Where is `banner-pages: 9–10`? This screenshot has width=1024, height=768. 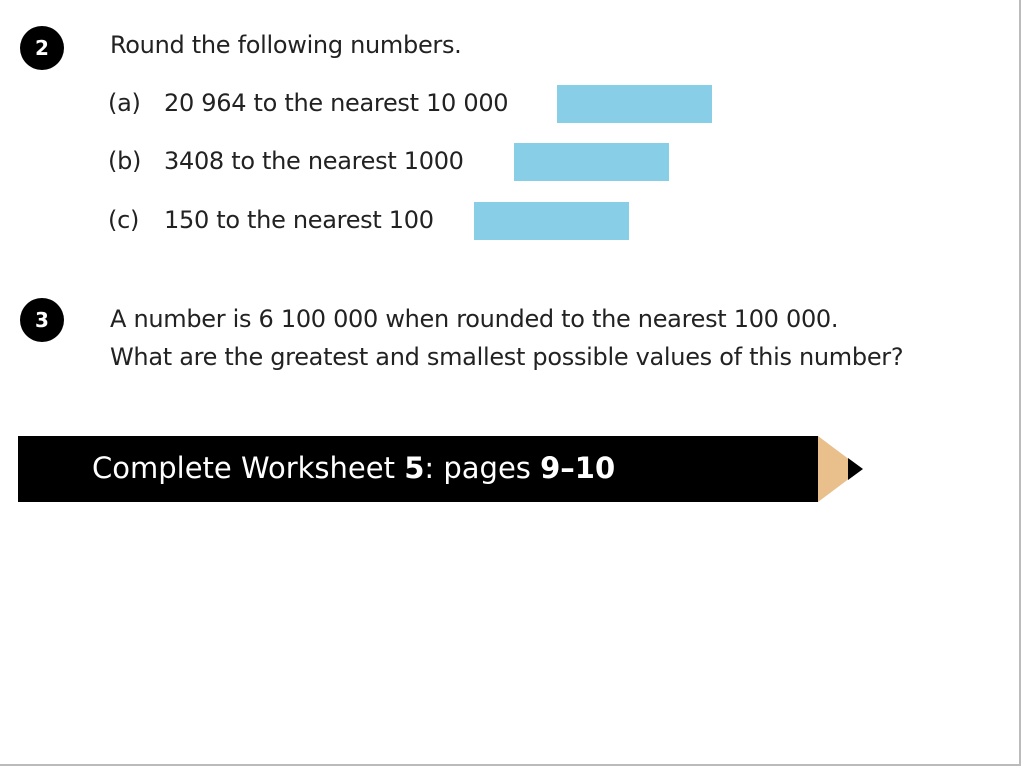 banner-pages: 9–10 is located at coordinates (578, 468).